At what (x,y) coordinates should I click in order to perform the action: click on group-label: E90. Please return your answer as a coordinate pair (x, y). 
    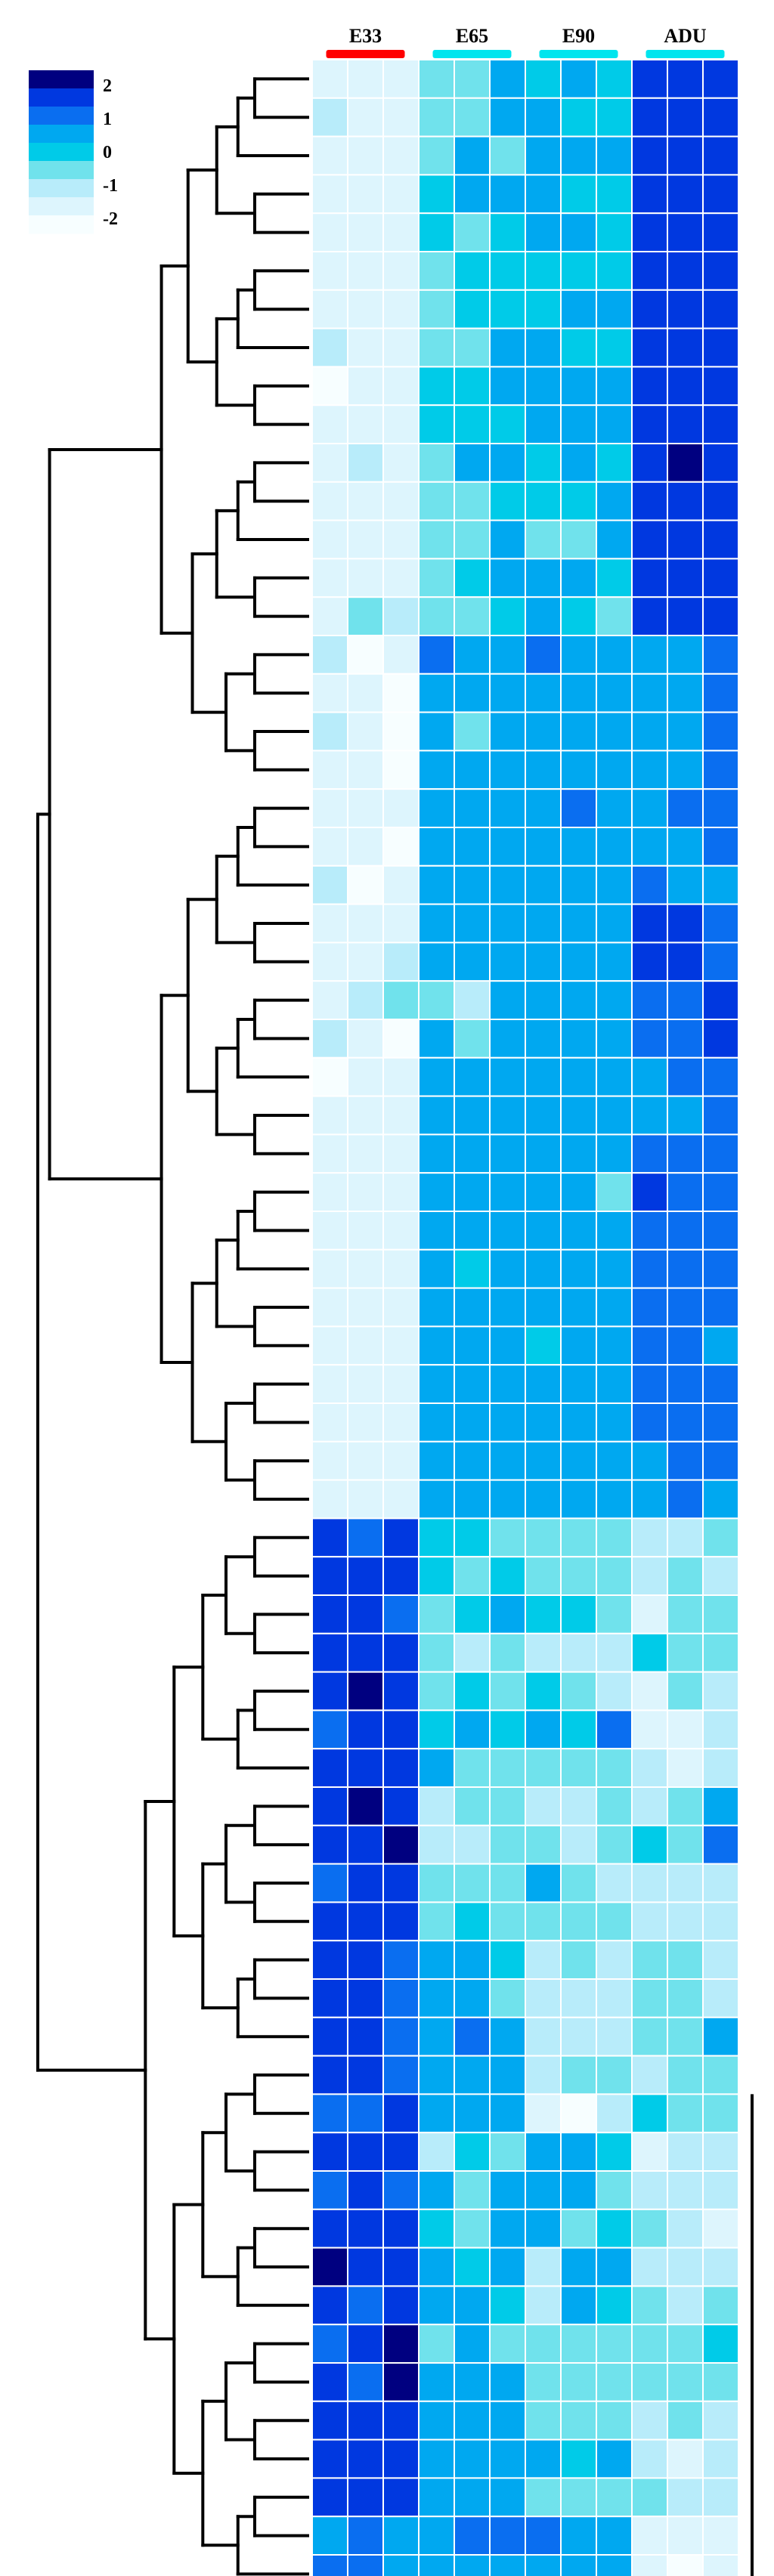
    Looking at the image, I should click on (578, 36).